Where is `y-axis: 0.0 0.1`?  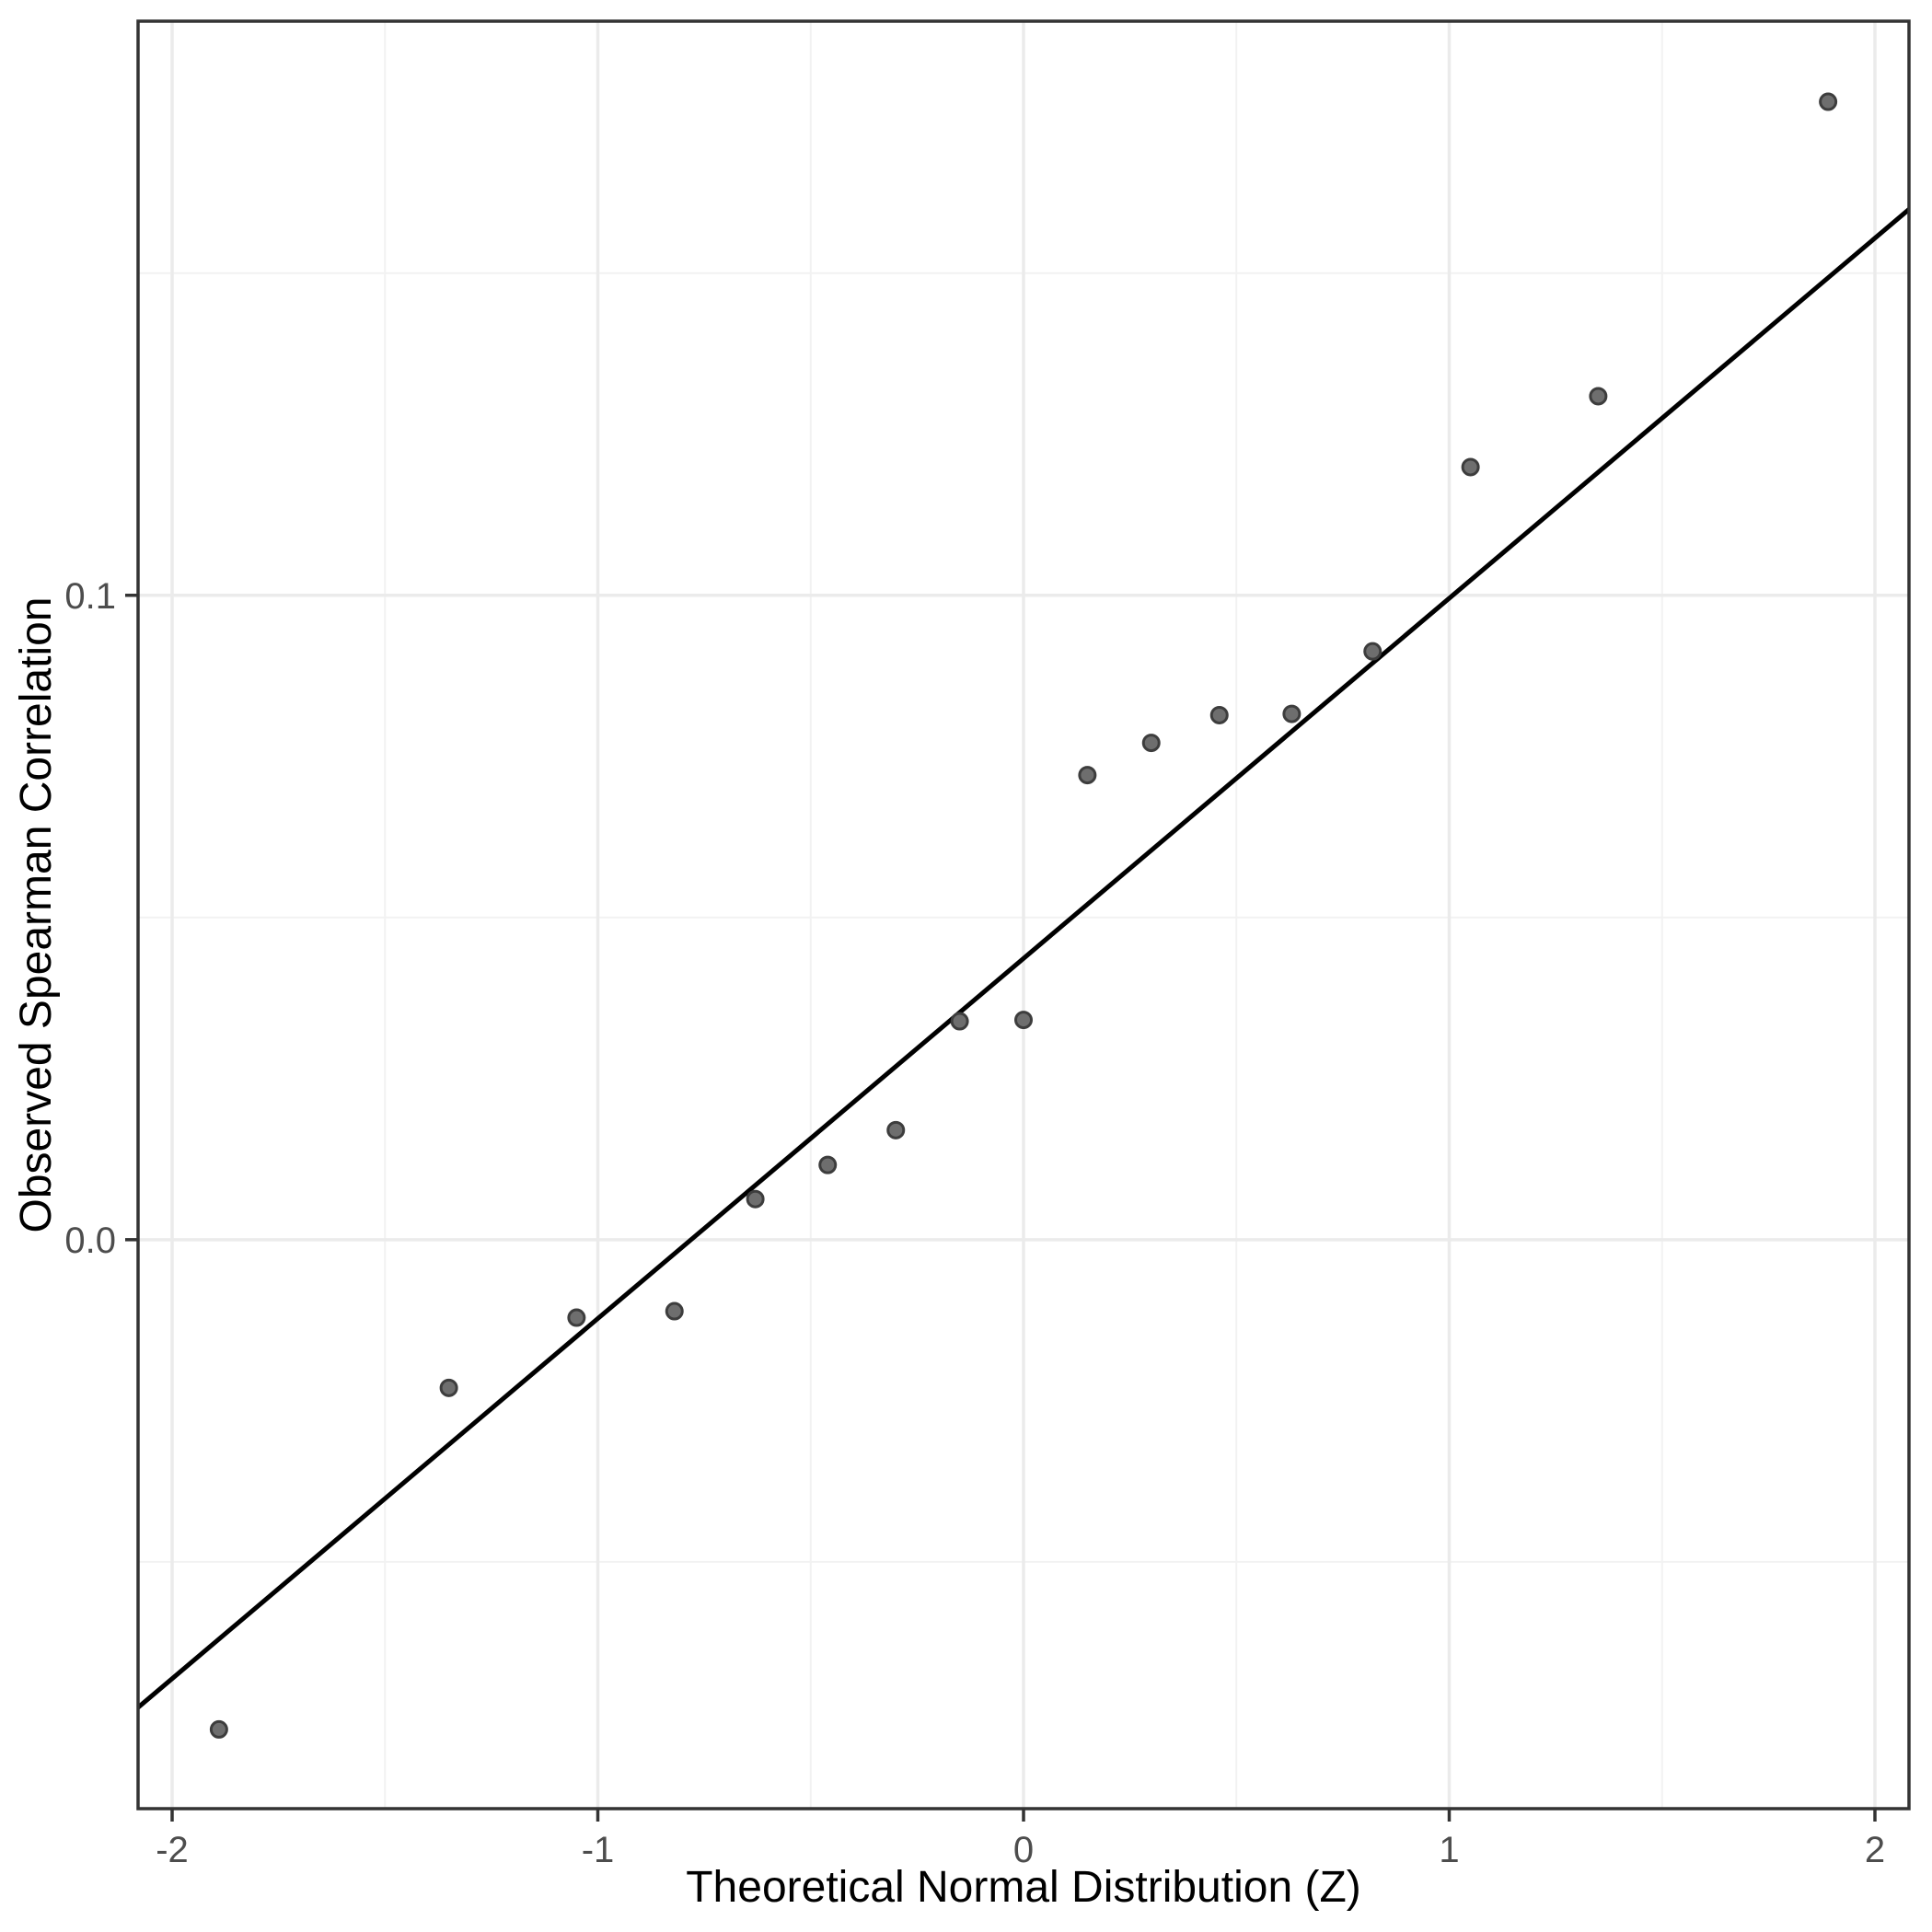 y-axis: 0.0 0.1 is located at coordinates (101, 919).